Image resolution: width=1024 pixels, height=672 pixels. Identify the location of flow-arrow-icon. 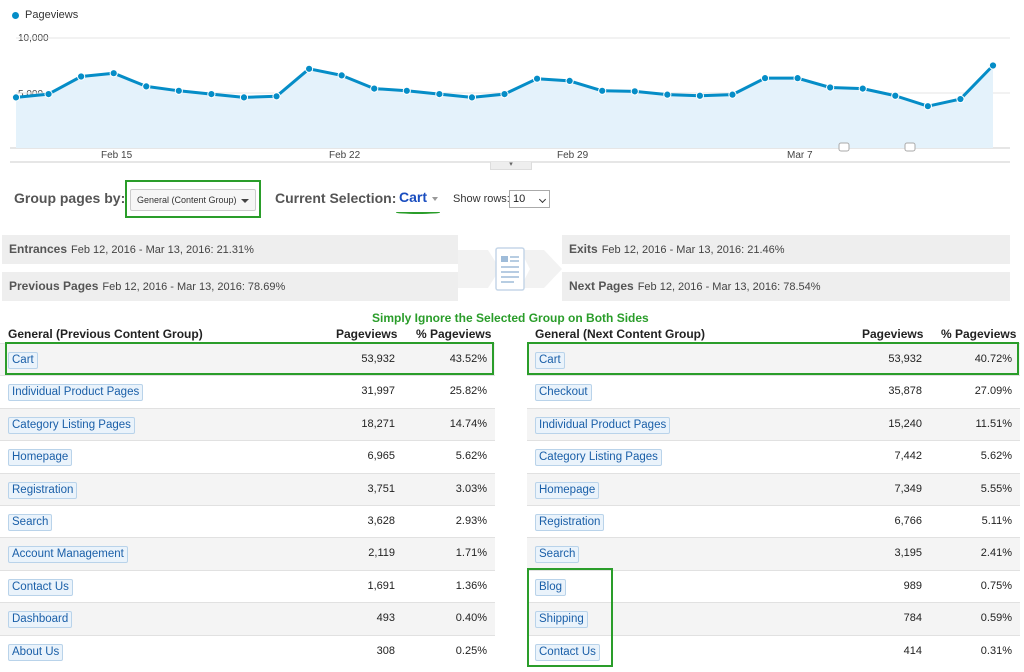
(510, 269).